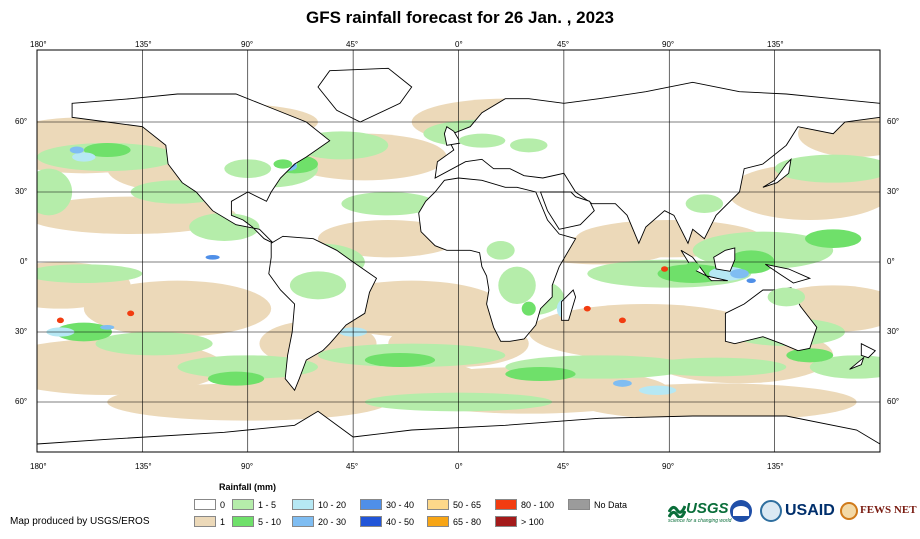 This screenshot has width=920, height=539. What do you see at coordinates (538, 505) in the screenshot?
I see `legend-label: 80 - 100` at bounding box center [538, 505].